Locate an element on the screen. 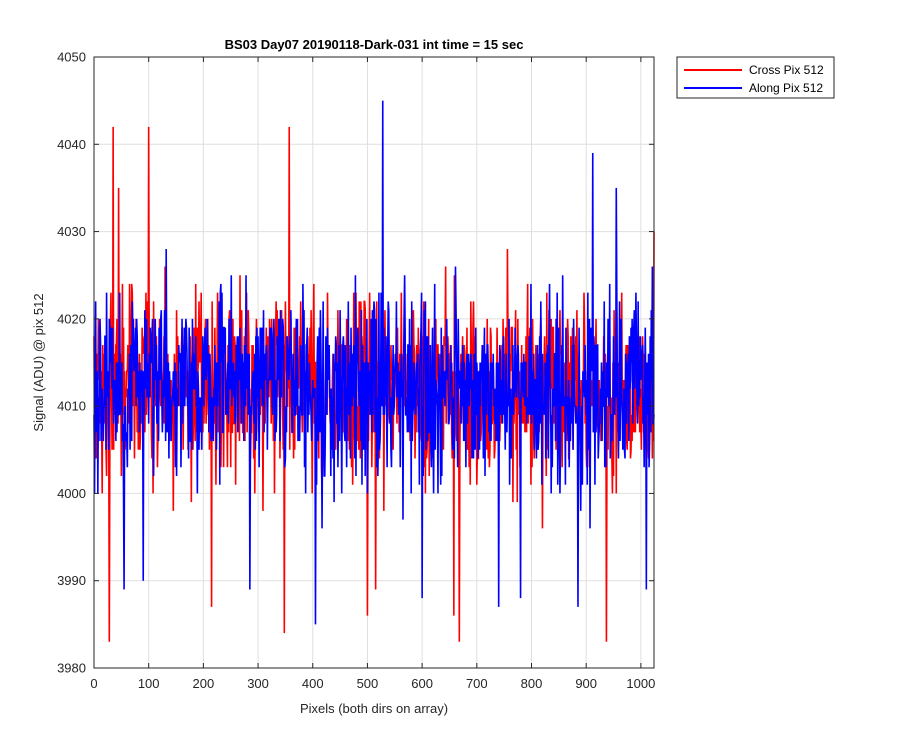 The width and height of the screenshot is (900, 750). y-tick-label: 4020 is located at coordinates (71, 318).